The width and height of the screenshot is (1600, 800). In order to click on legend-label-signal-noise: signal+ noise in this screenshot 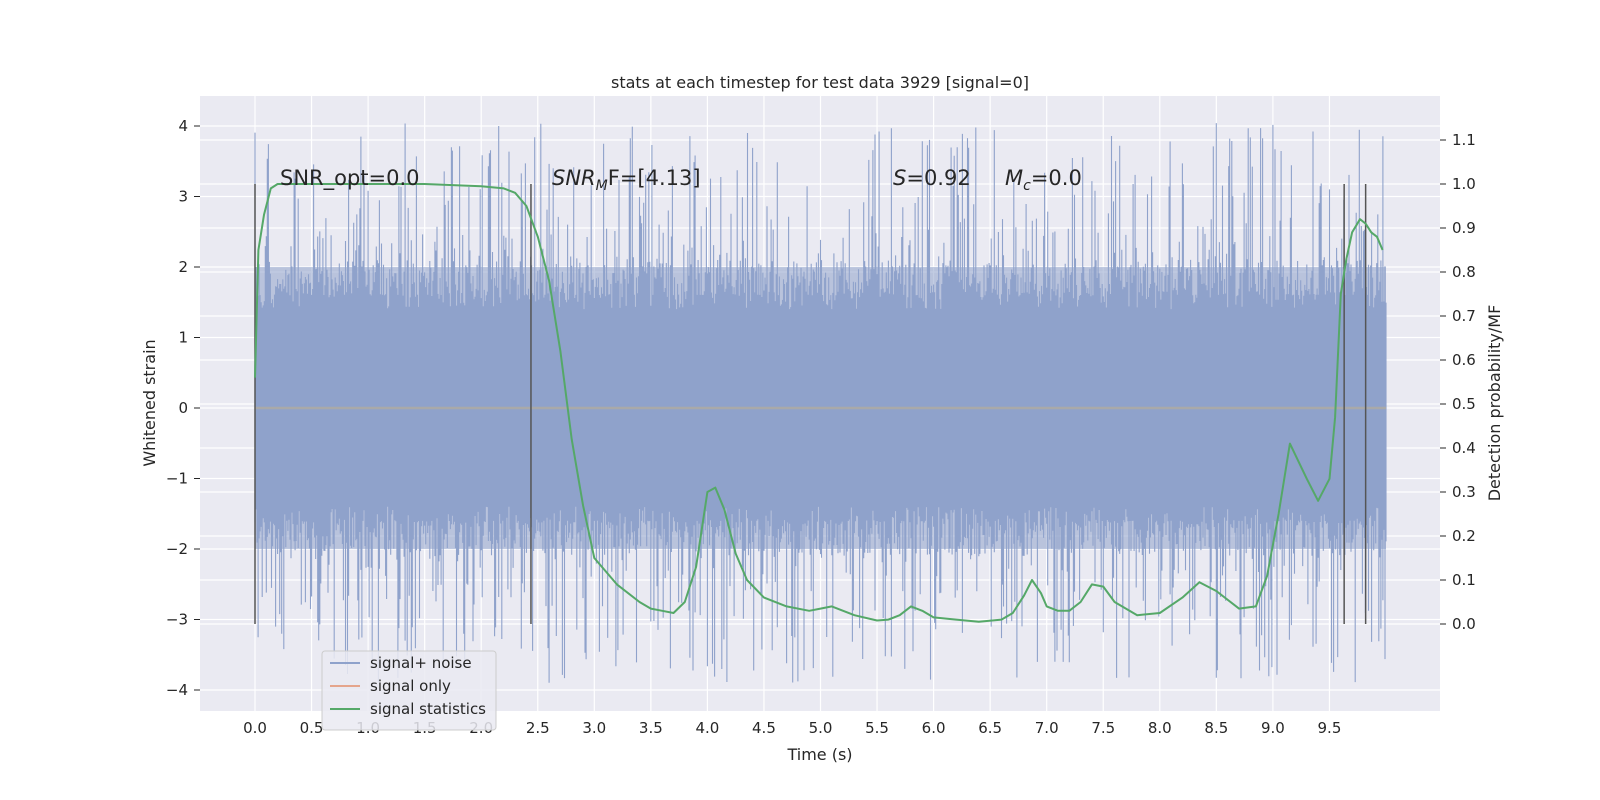, I will do `click(421, 663)`.